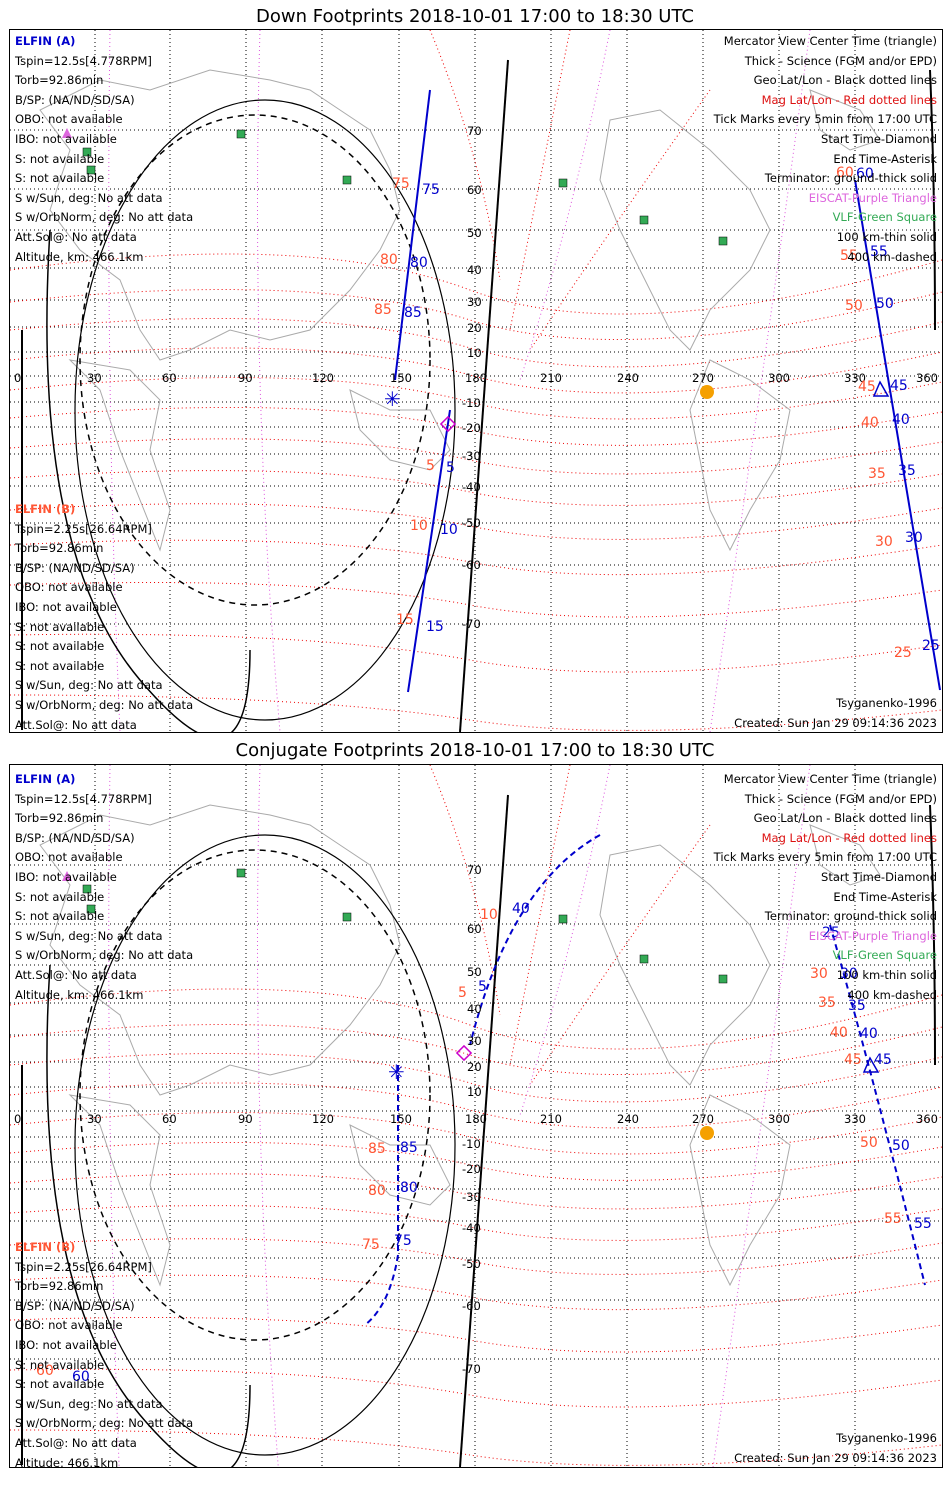  What do you see at coordinates (69, 119) in the screenshot?
I see `info-line: OBO: not available` at bounding box center [69, 119].